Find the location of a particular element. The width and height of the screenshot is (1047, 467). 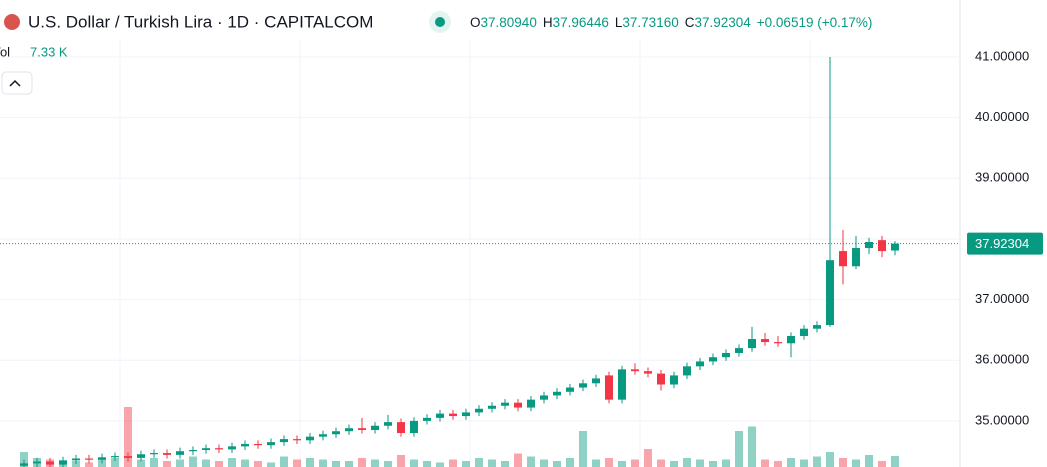

last-price-box is located at coordinates (1005, 243).